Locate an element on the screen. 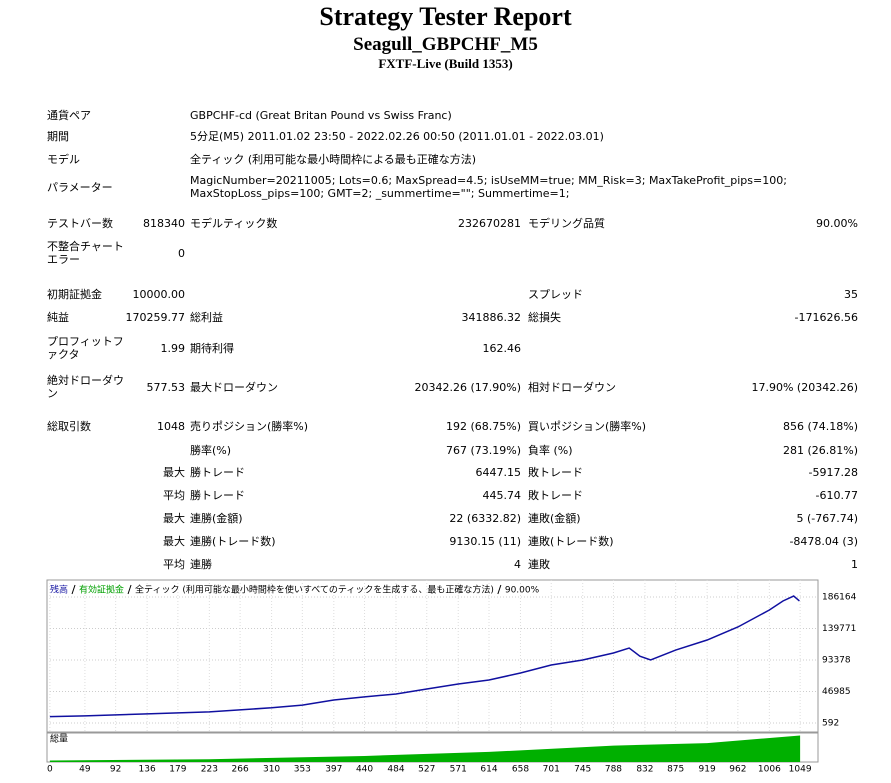  cell-label: 初期証拠金 is located at coordinates (74, 294).